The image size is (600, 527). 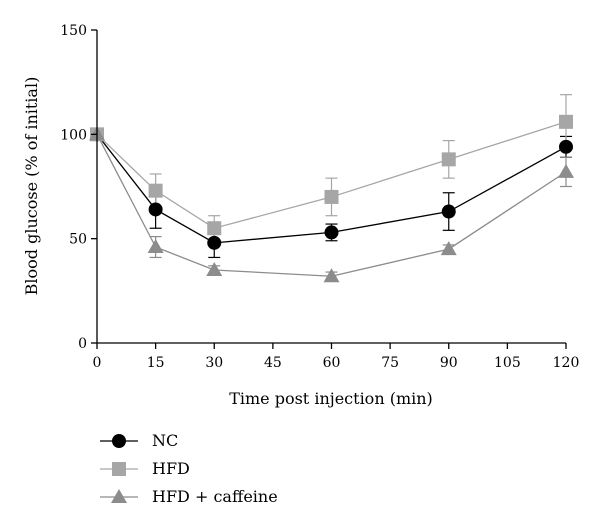 I want to click on y-axis-label: Blood glucose (% of initial), so click(x=31, y=186).